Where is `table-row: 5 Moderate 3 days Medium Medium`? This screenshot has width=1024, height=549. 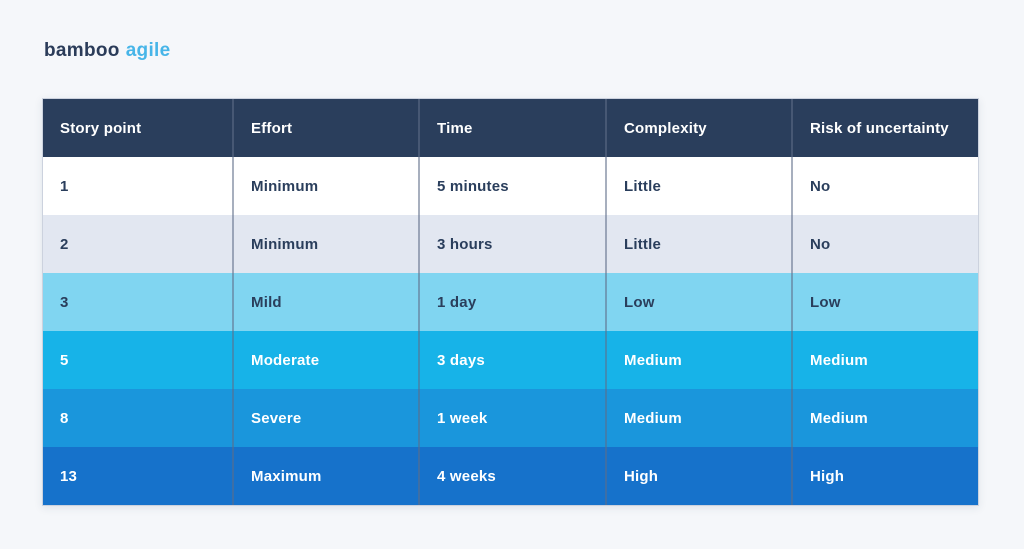
table-row: 5 Moderate 3 days Medium Medium is located at coordinates (510, 360).